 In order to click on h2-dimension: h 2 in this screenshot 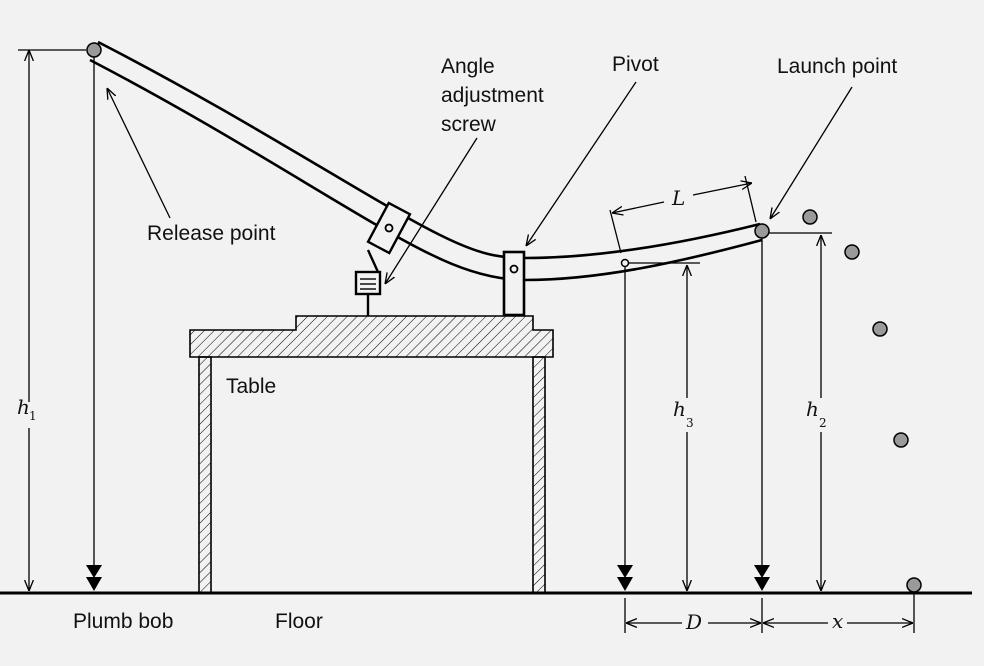, I will do `click(800, 411)`.